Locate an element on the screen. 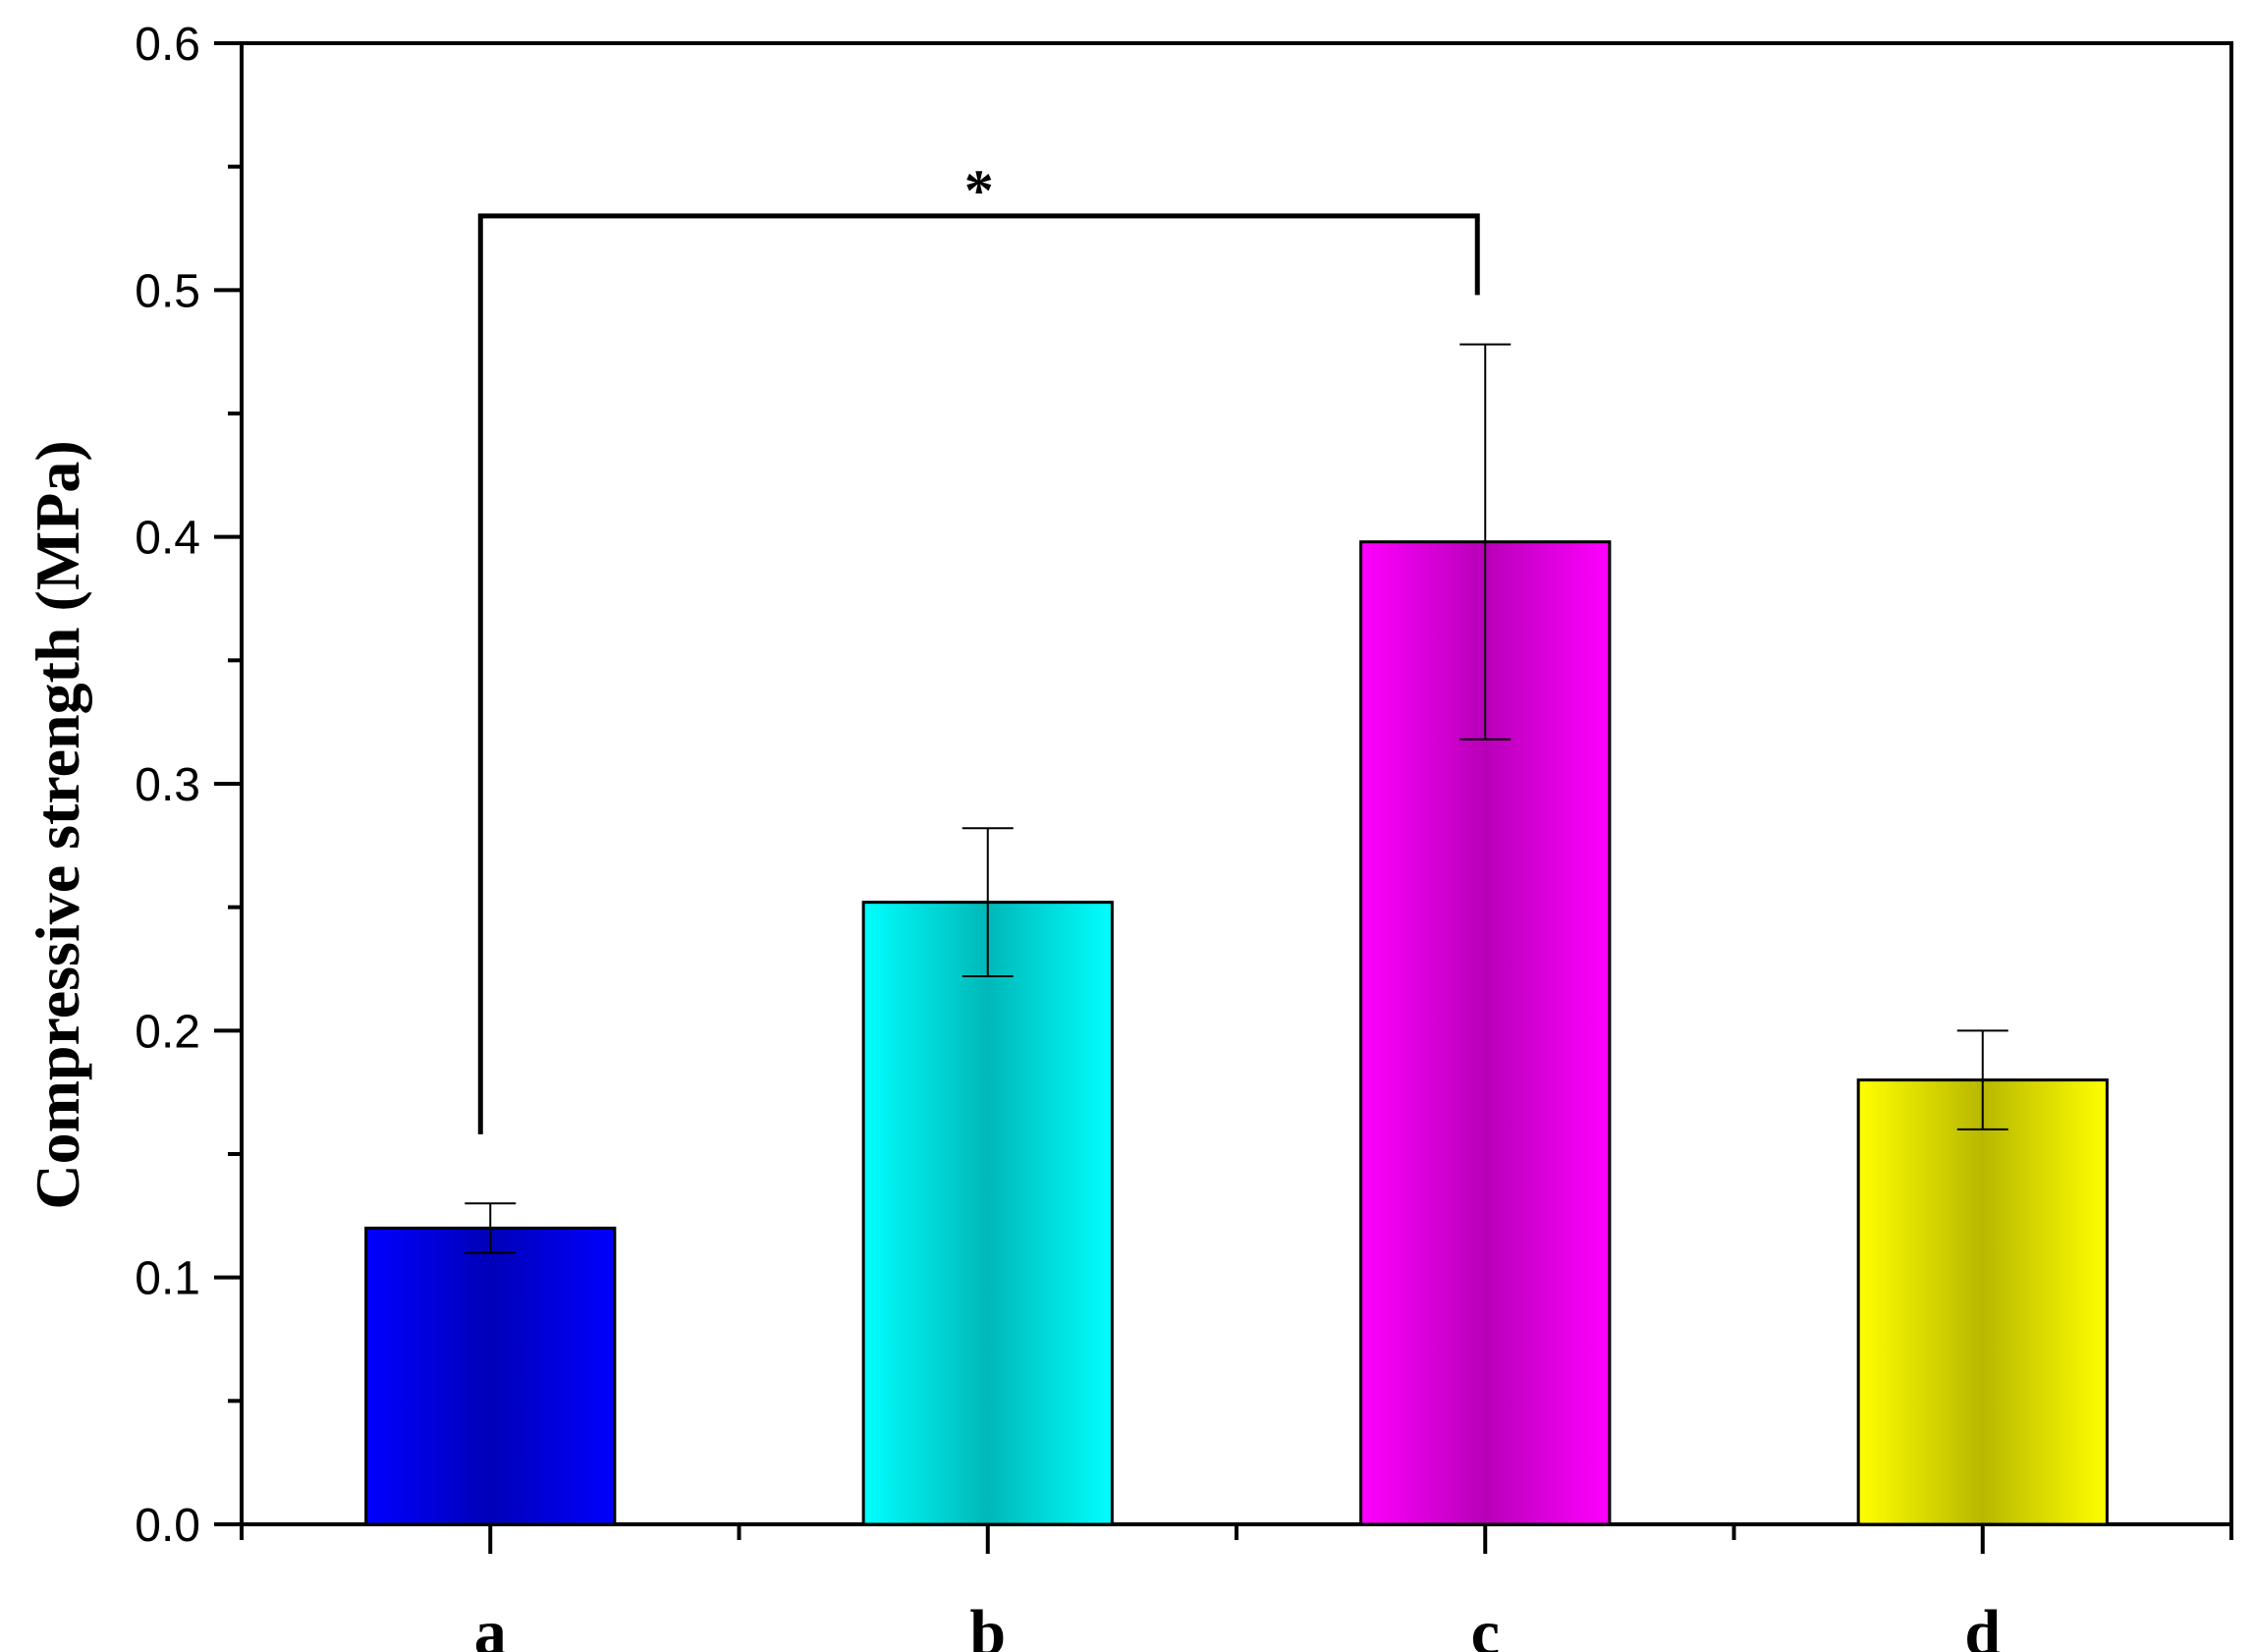 This screenshot has height=1652, width=2254. bar-d is located at coordinates (1982, 1302).